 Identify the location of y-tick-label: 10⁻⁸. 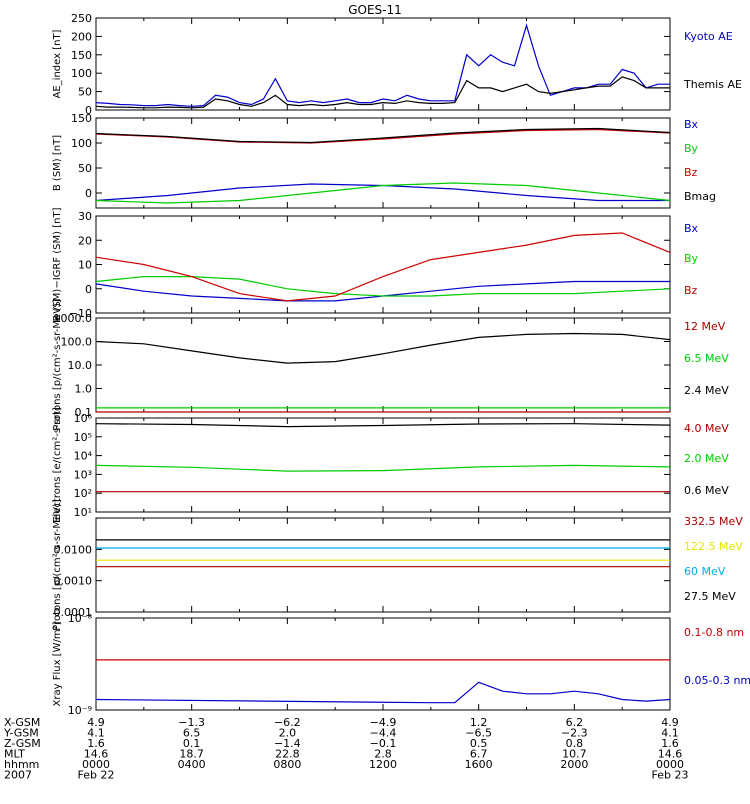
(80, 618).